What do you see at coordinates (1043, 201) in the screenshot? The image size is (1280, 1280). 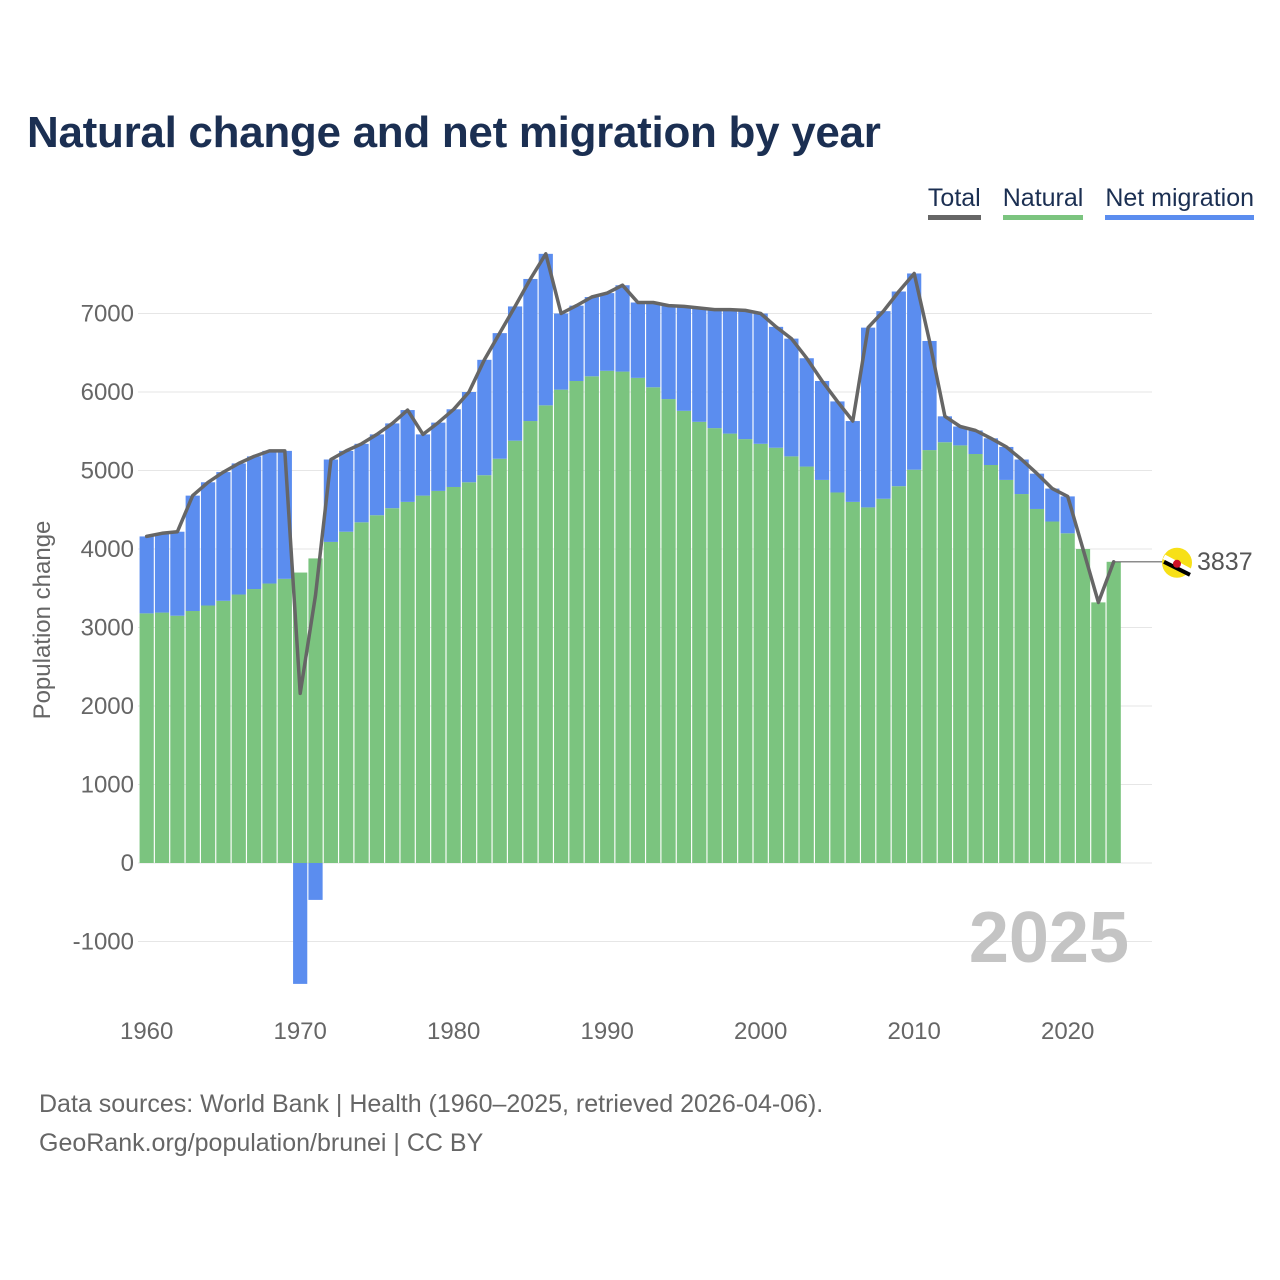 I see `legend-natural: Natural` at bounding box center [1043, 201].